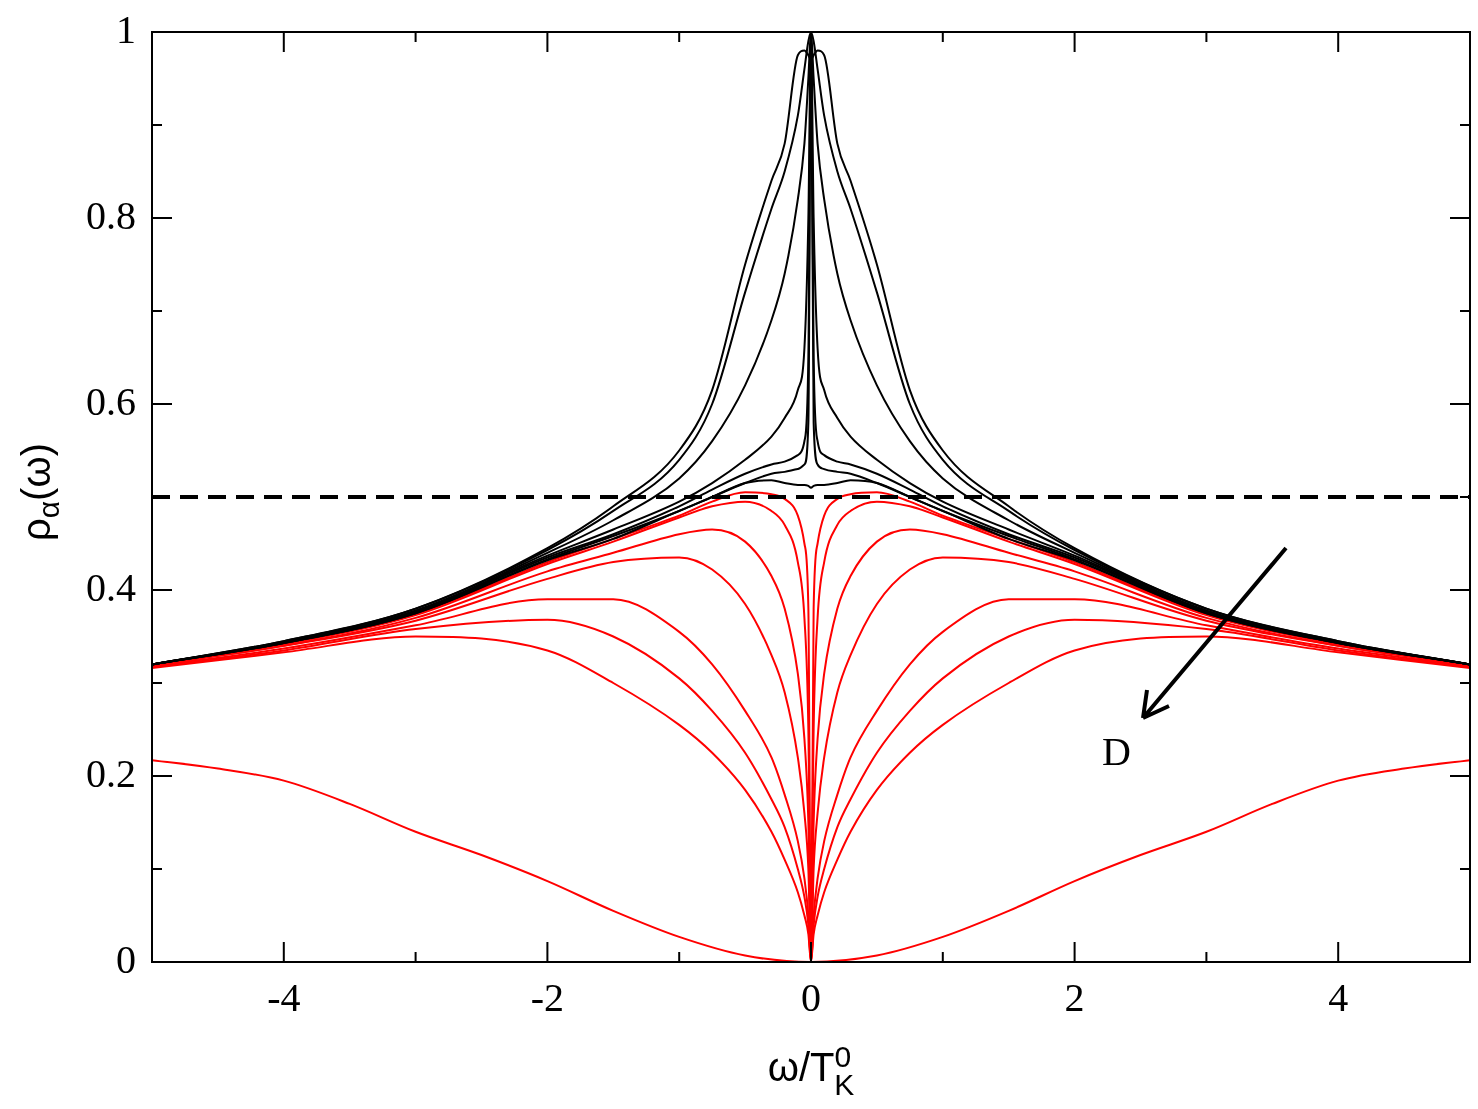 This screenshot has height=1109, width=1478. What do you see at coordinates (1338, 997) in the screenshot?
I see `x-tick-label: 4` at bounding box center [1338, 997].